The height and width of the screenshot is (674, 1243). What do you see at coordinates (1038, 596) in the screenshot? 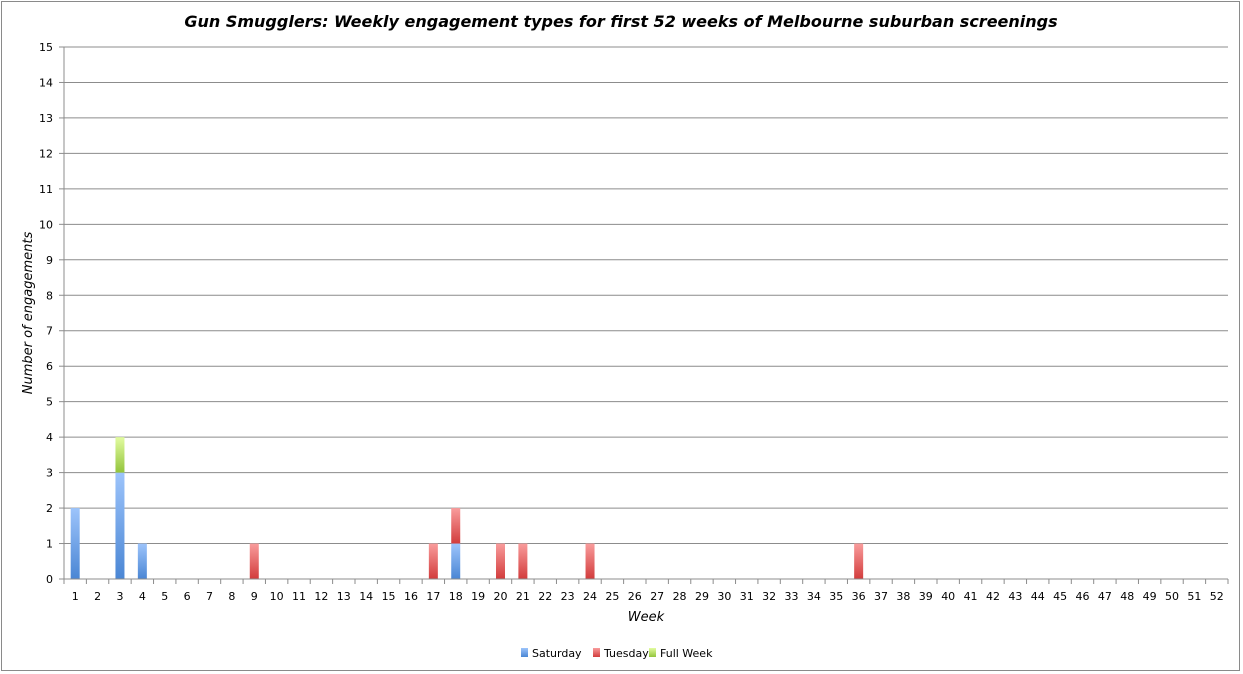
I see `x-tick-label: 44` at bounding box center [1038, 596].